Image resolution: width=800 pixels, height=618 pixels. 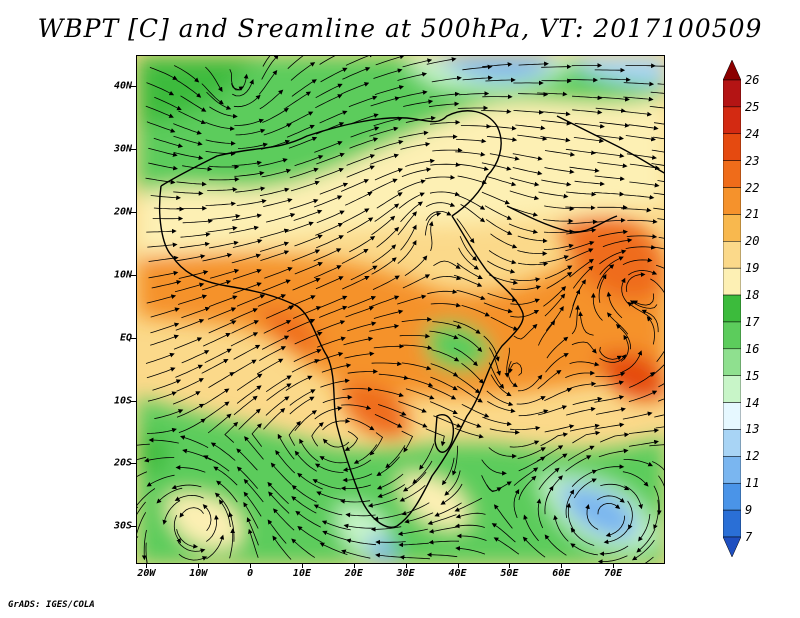 What do you see at coordinates (353, 573) in the screenshot?
I see `lon-label: 20E` at bounding box center [353, 573].